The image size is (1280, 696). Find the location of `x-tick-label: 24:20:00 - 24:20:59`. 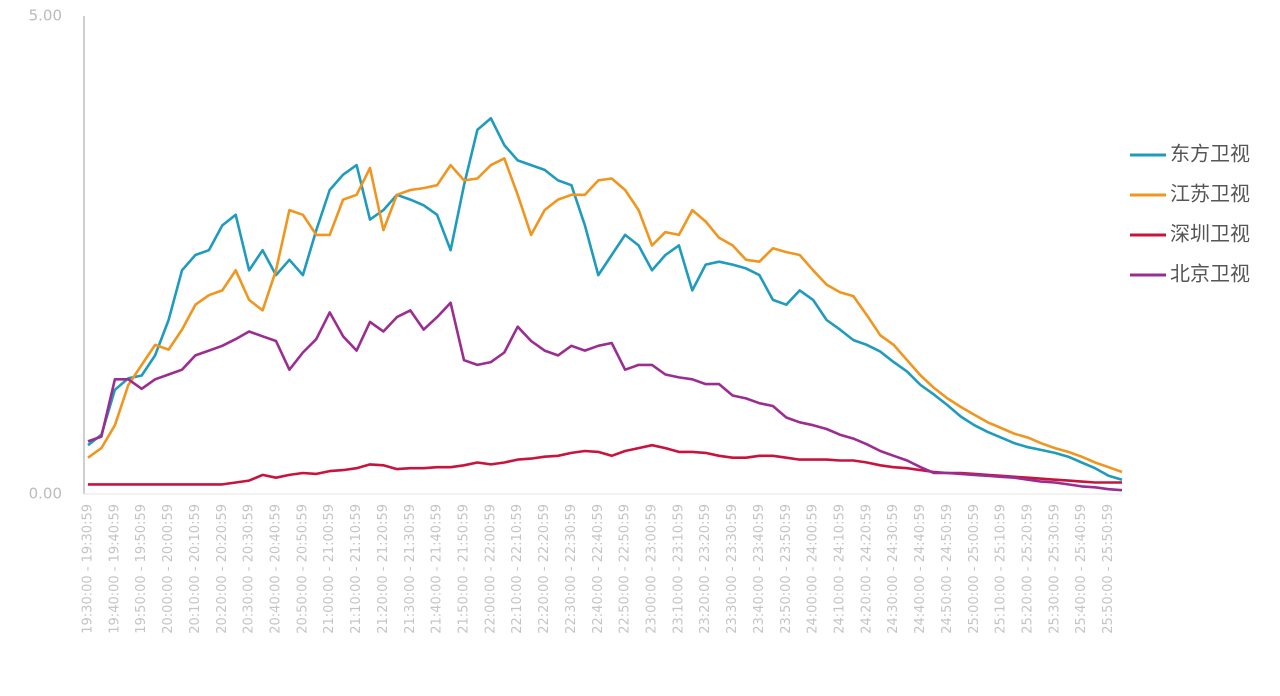

x-tick-label: 24:20:00 - 24:20:59 is located at coordinates (866, 569).